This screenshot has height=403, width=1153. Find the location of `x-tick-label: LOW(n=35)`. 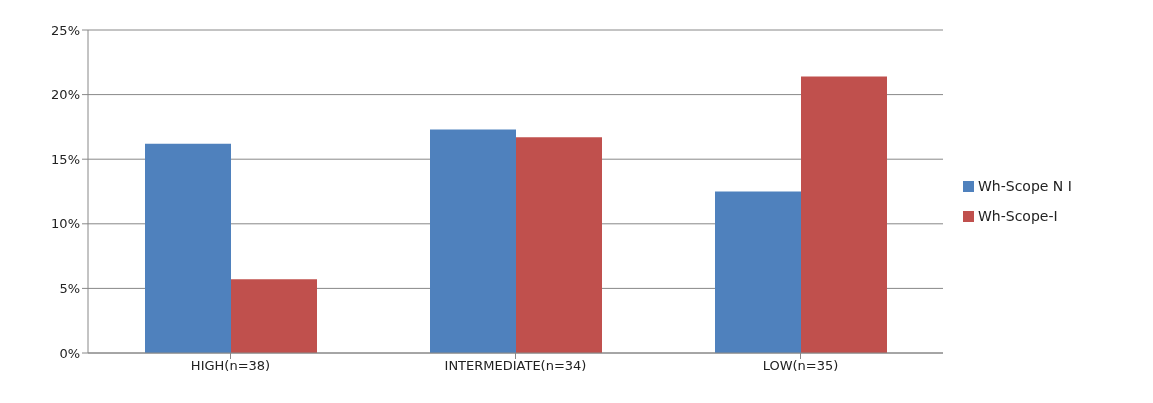

x-tick-label: LOW(n=35) is located at coordinates (800, 366).